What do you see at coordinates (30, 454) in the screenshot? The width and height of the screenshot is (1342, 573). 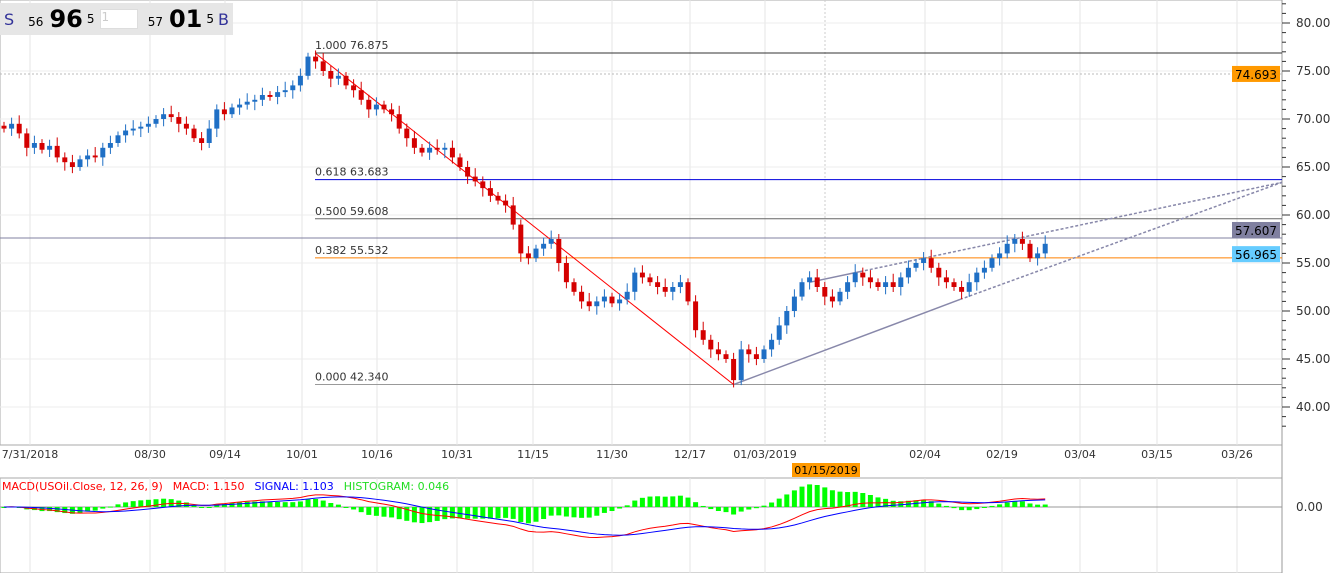 I see `x-tick-label: 7/31/2018` at bounding box center [30, 454].